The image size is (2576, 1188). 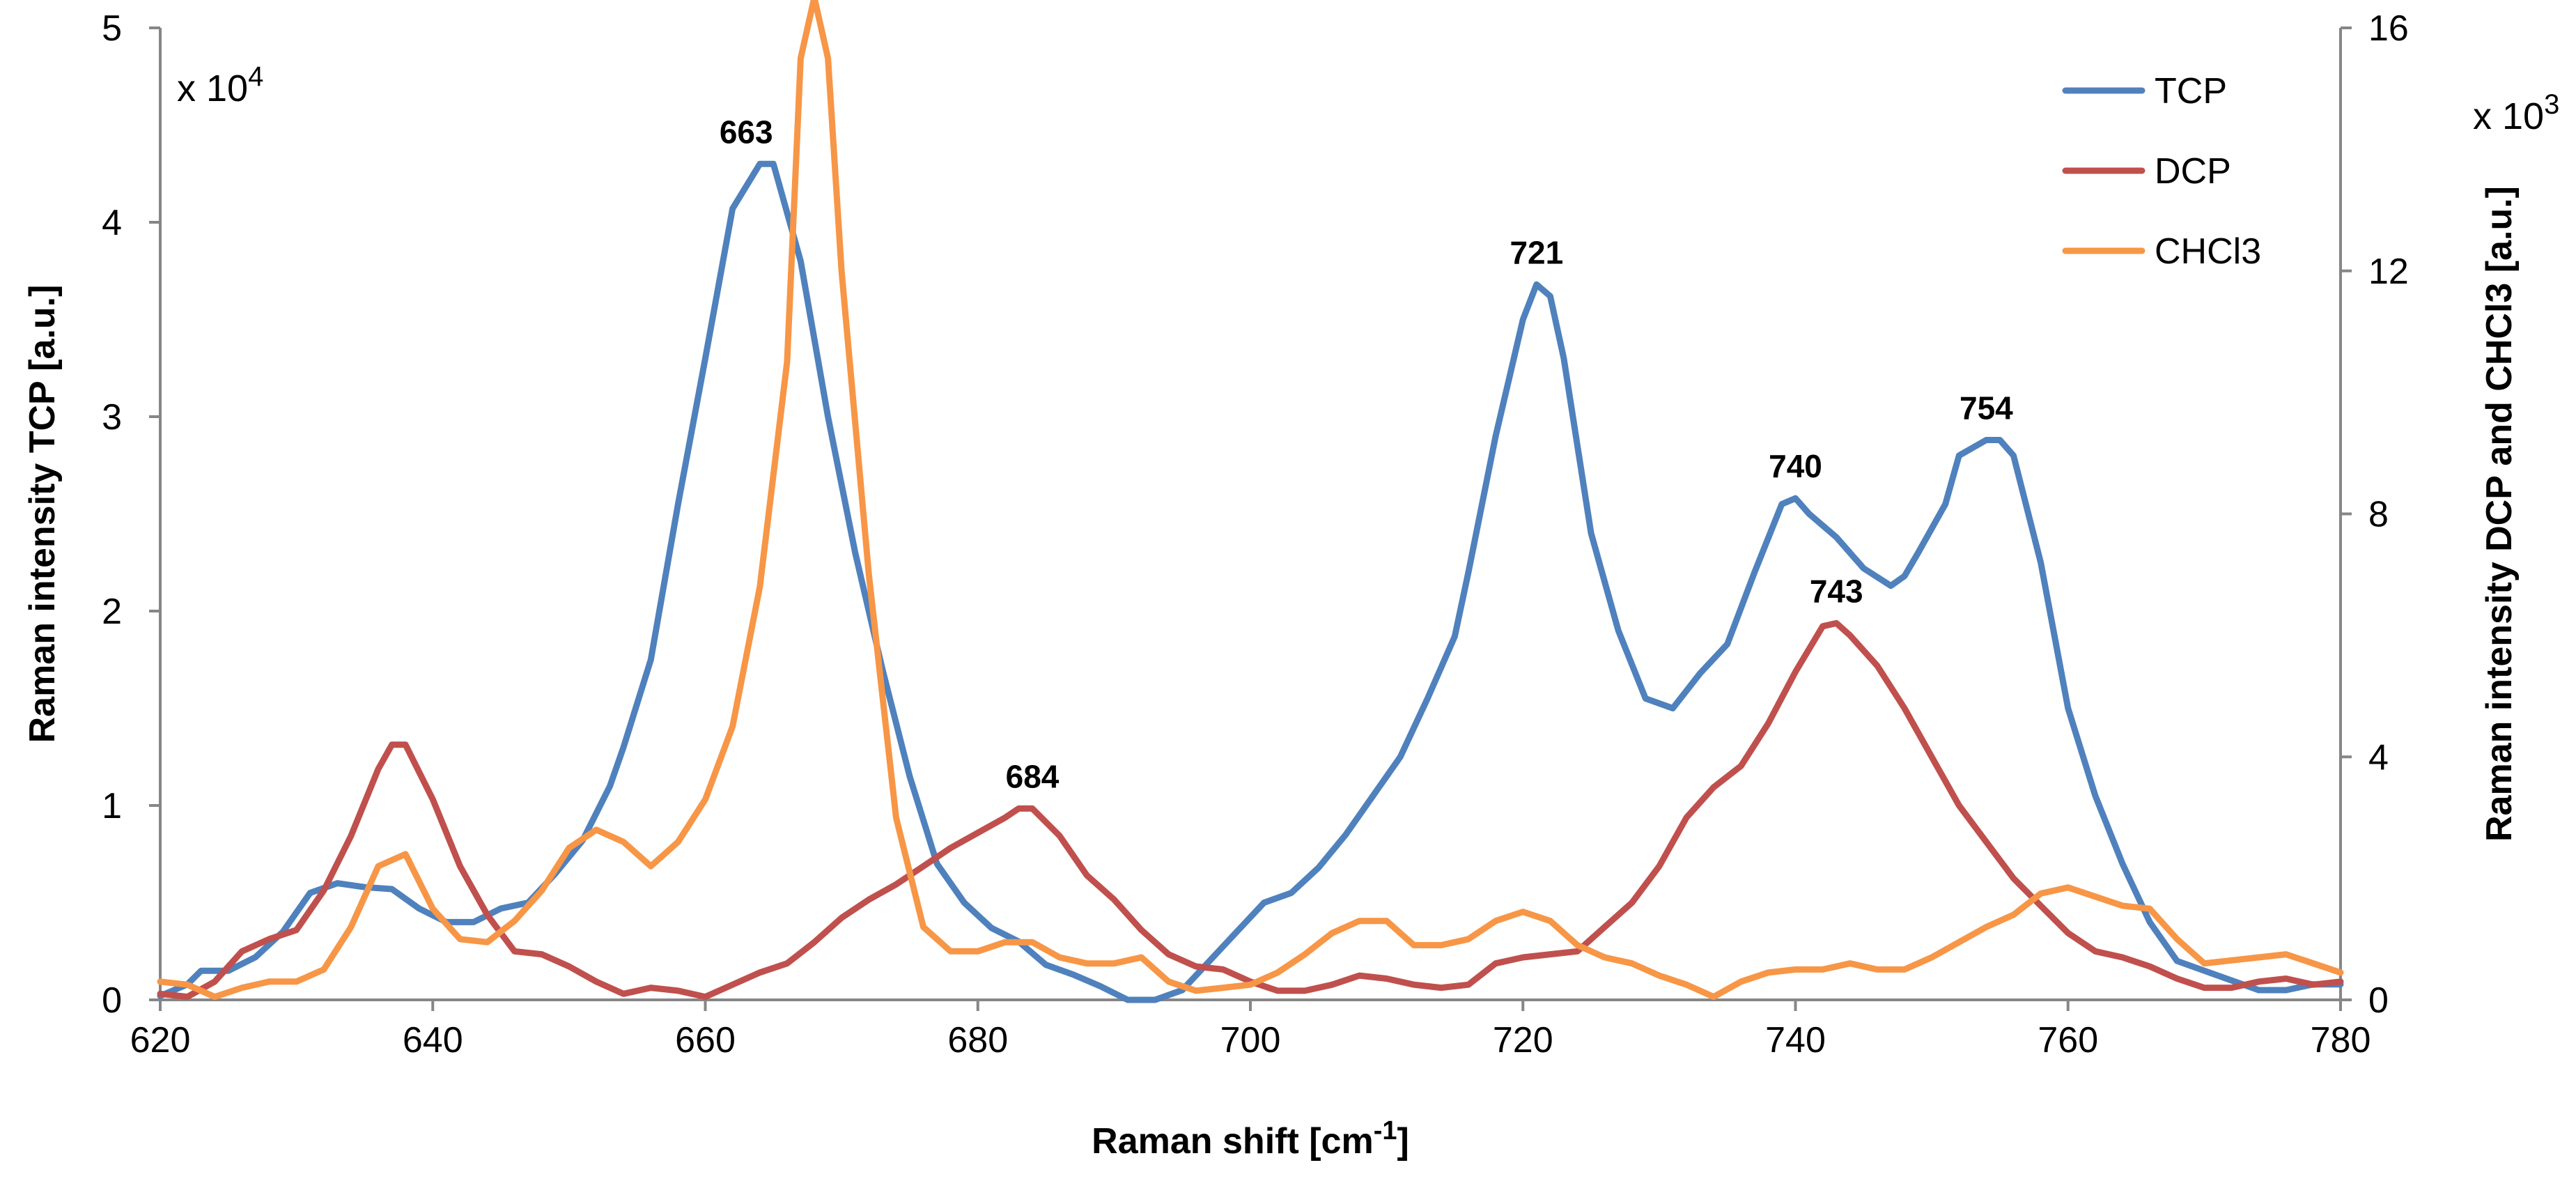 I want to click on left-y-tick-label: 3, so click(x=112, y=417).